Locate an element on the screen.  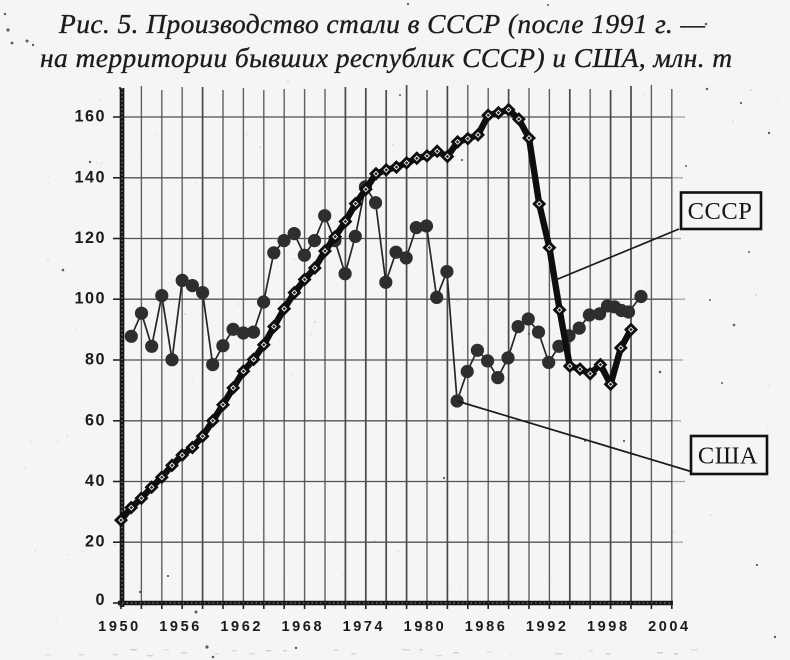
svg-text: 1968 is located at coordinates (302, 627).